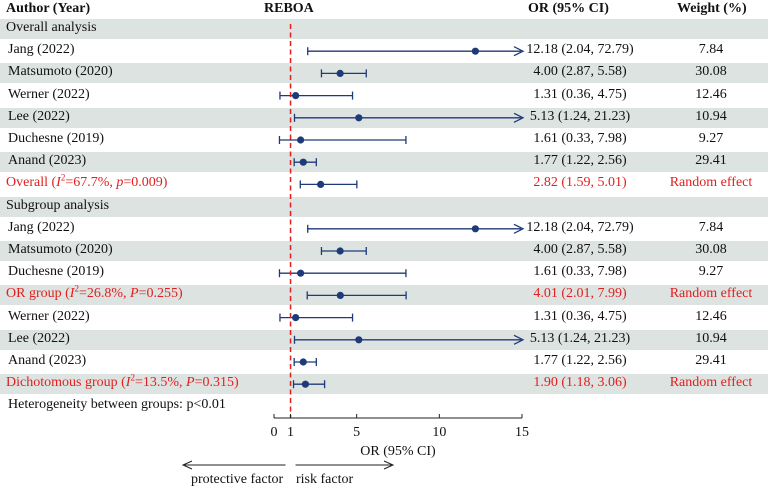  Describe the element at coordinates (274, 432) in the screenshot. I see `x-tick-label: 0` at that location.